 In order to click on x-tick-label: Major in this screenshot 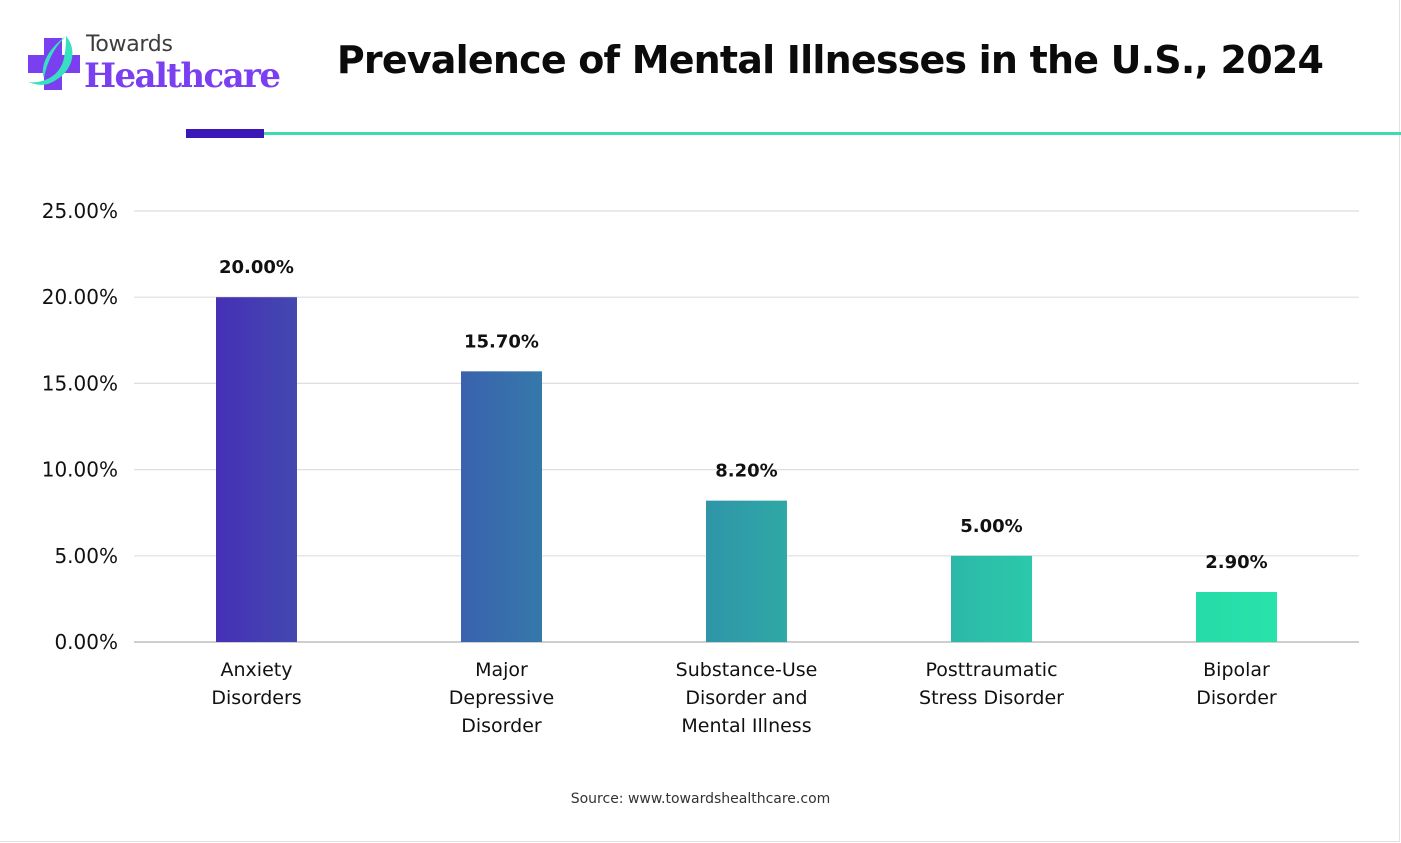, I will do `click(501, 670)`.